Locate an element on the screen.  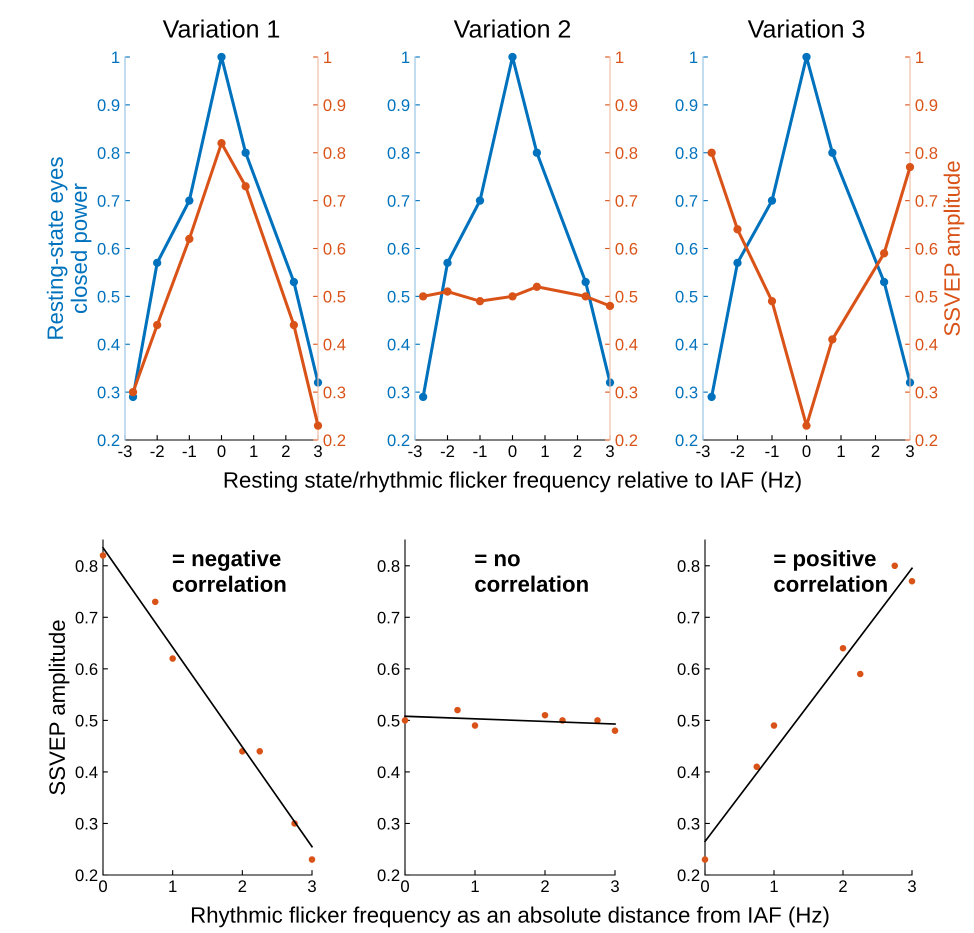
x-axis-title: Rhythmic flicker frequency as an absolute distance from IAF (Hz) is located at coordinates (510, 917).